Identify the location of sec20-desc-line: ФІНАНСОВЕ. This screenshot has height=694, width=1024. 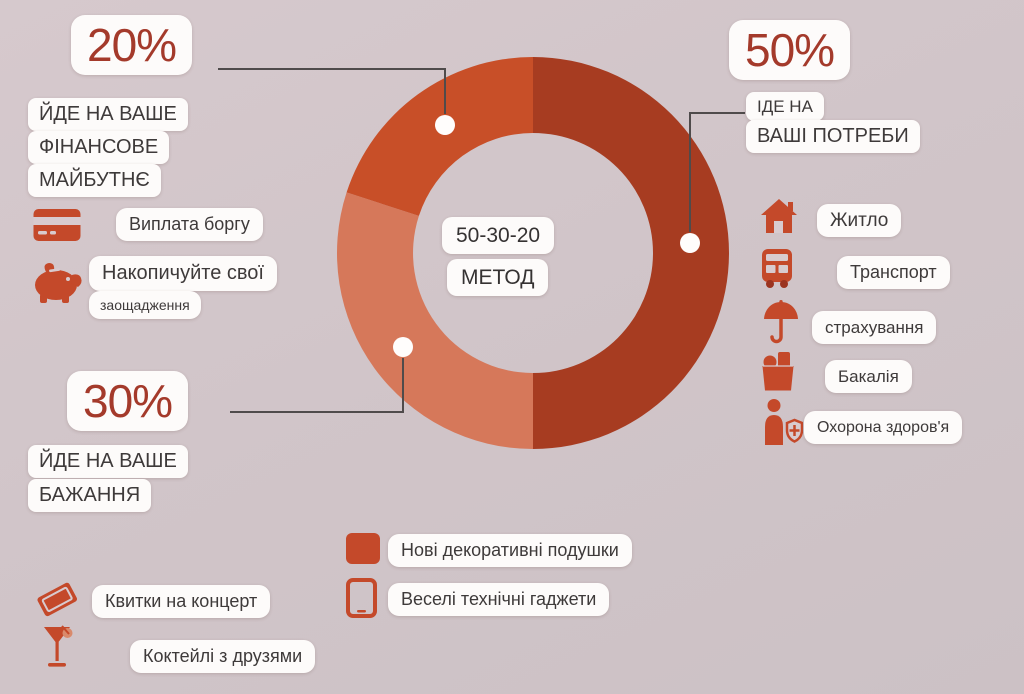
(99, 147).